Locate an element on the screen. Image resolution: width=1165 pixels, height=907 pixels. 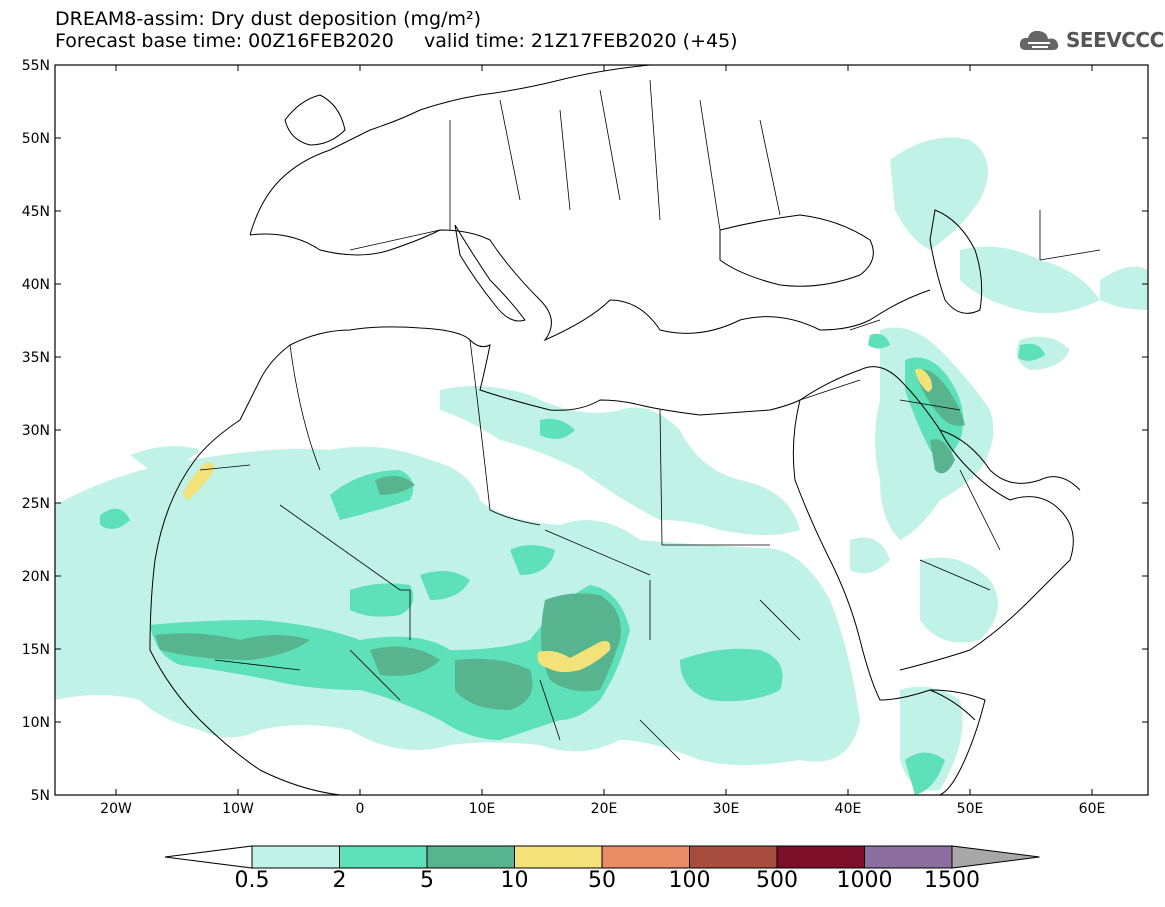
lat-tick-label: 30N is located at coordinates (36, 431).